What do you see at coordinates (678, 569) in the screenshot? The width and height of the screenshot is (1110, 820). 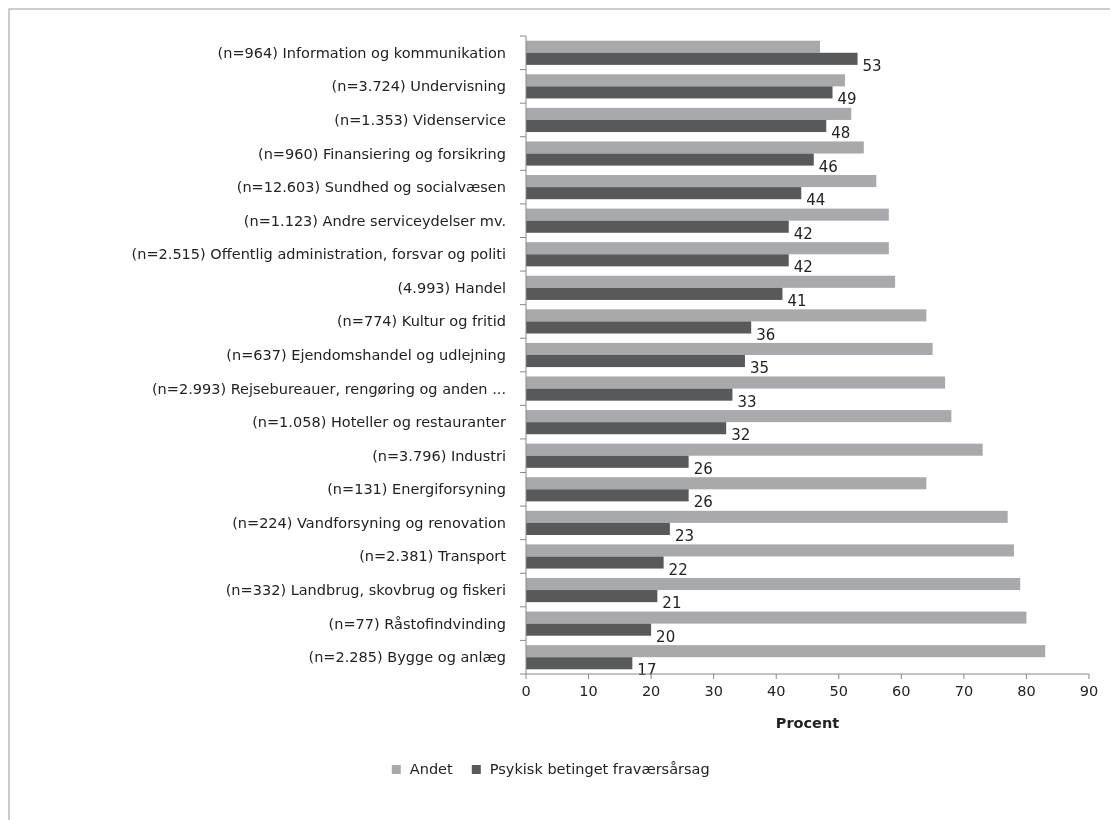 I see `data-label: 22` at bounding box center [678, 569].